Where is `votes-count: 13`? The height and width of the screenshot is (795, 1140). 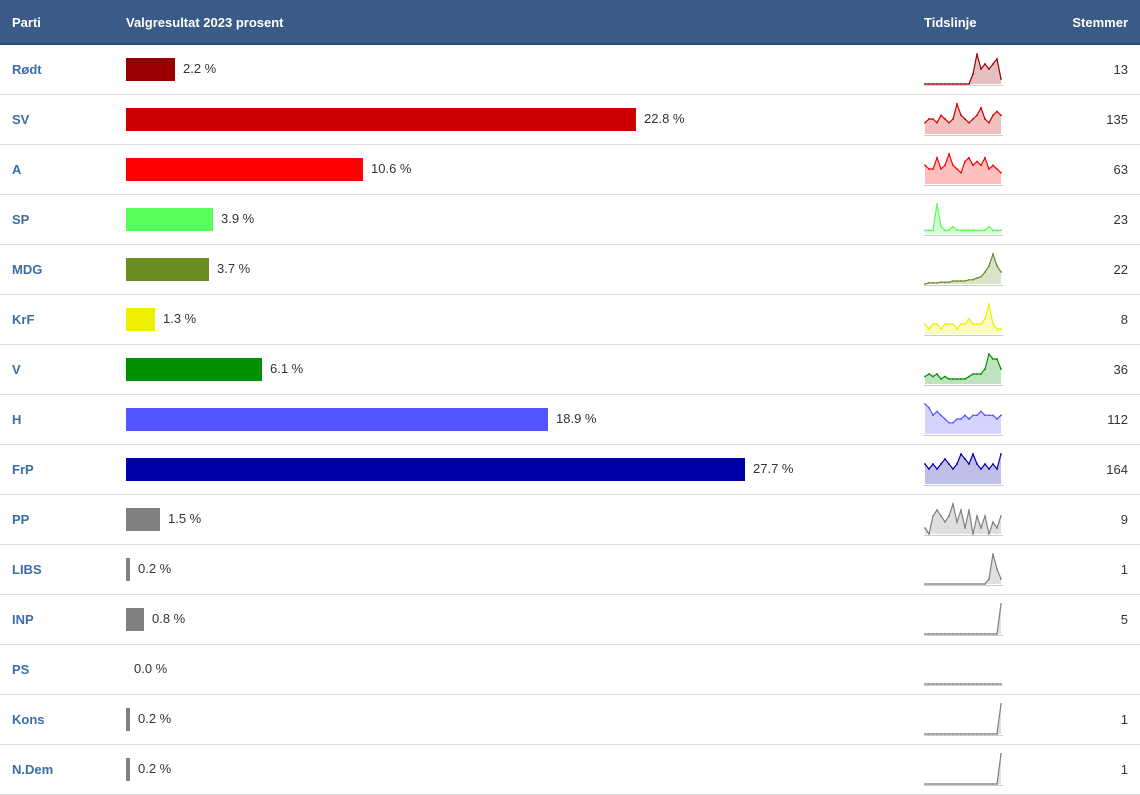 votes-count: 13 is located at coordinates (1120, 69).